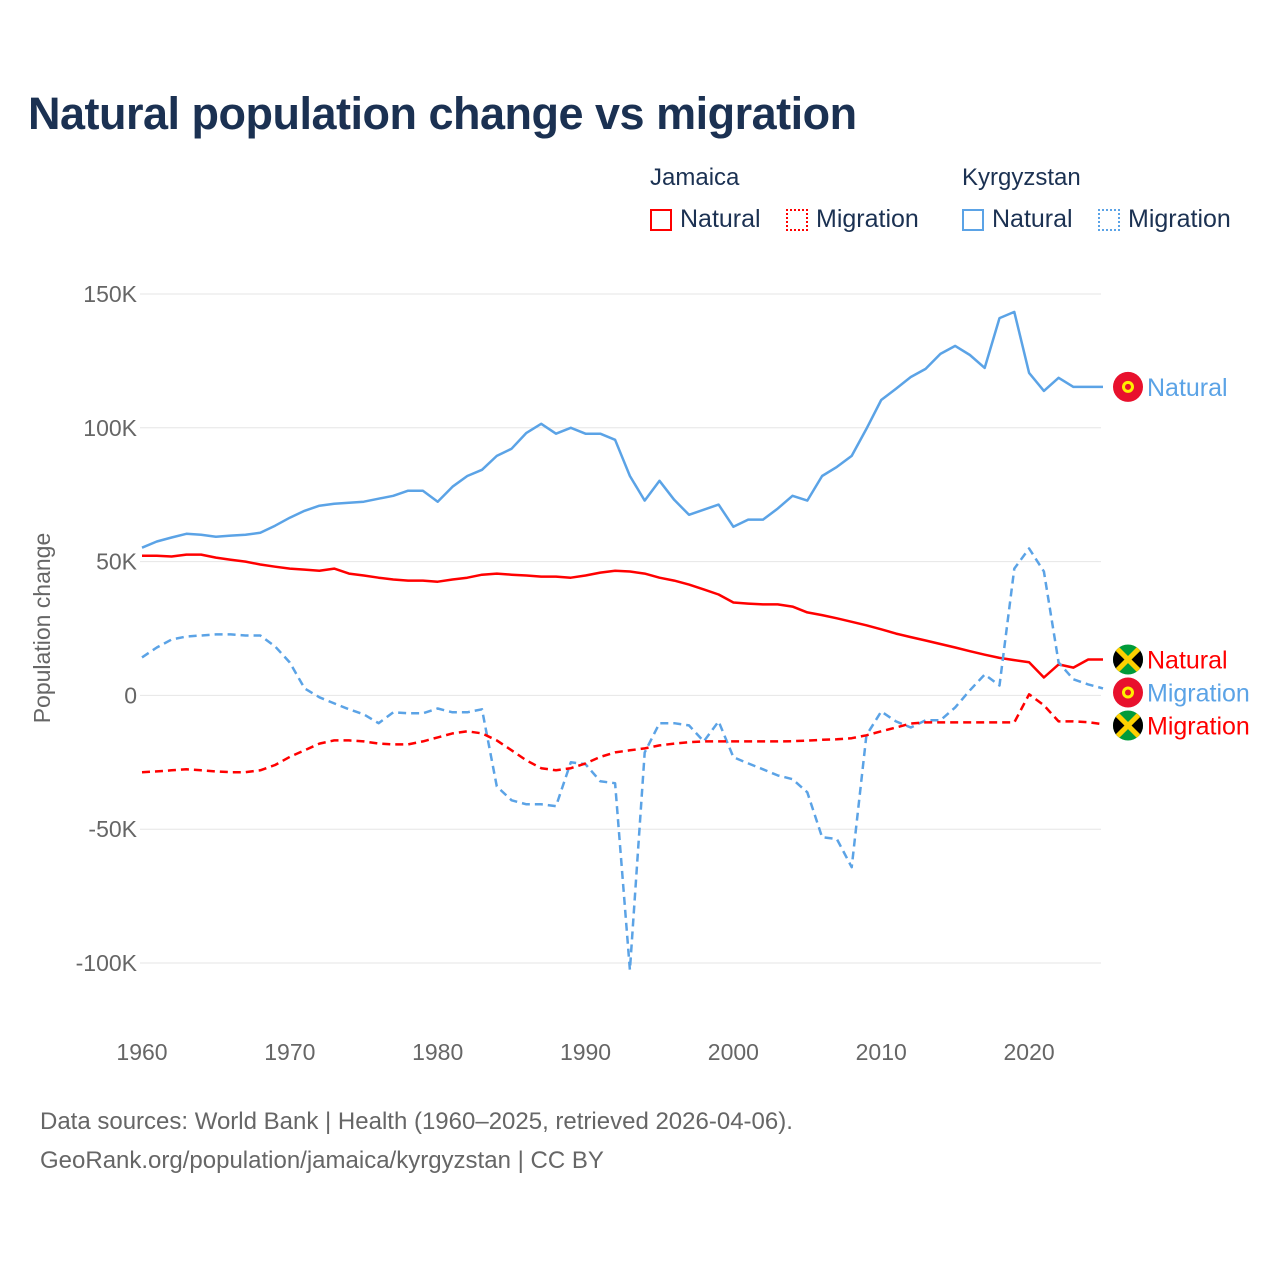 This screenshot has width=1280, height=1280. I want to click on legend-jamaica-migration: Migration, so click(852, 219).